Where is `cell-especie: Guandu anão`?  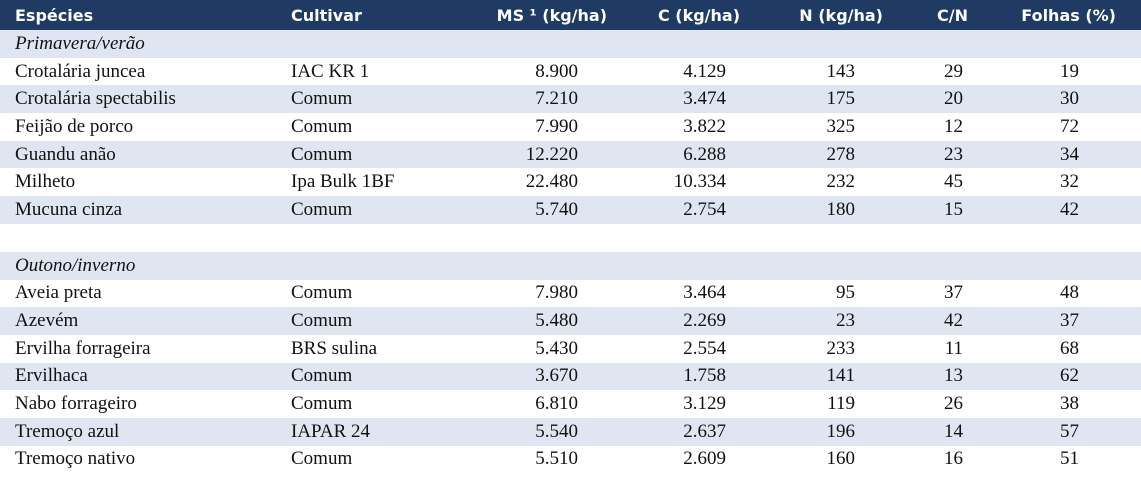 cell-especie: Guandu anão is located at coordinates (65, 154).